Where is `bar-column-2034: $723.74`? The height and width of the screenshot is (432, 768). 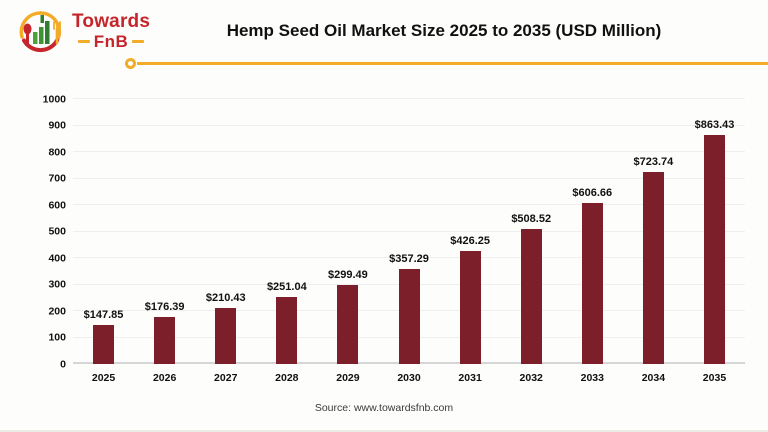 bar-column-2034: $723.74 is located at coordinates (653, 231).